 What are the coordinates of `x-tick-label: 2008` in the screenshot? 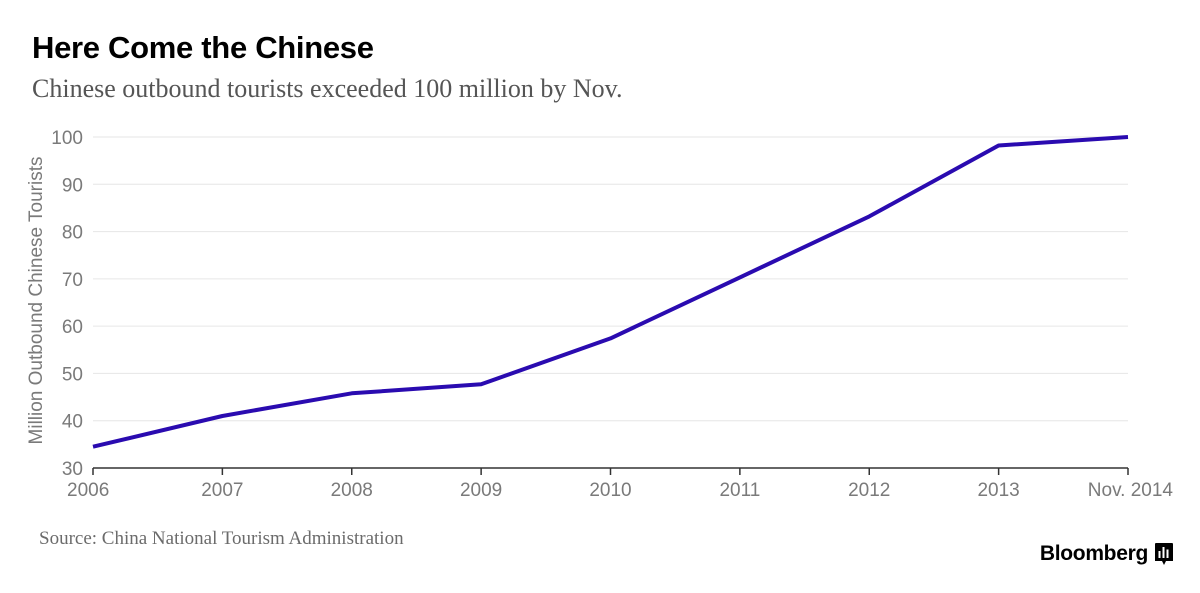 It's located at (352, 490).